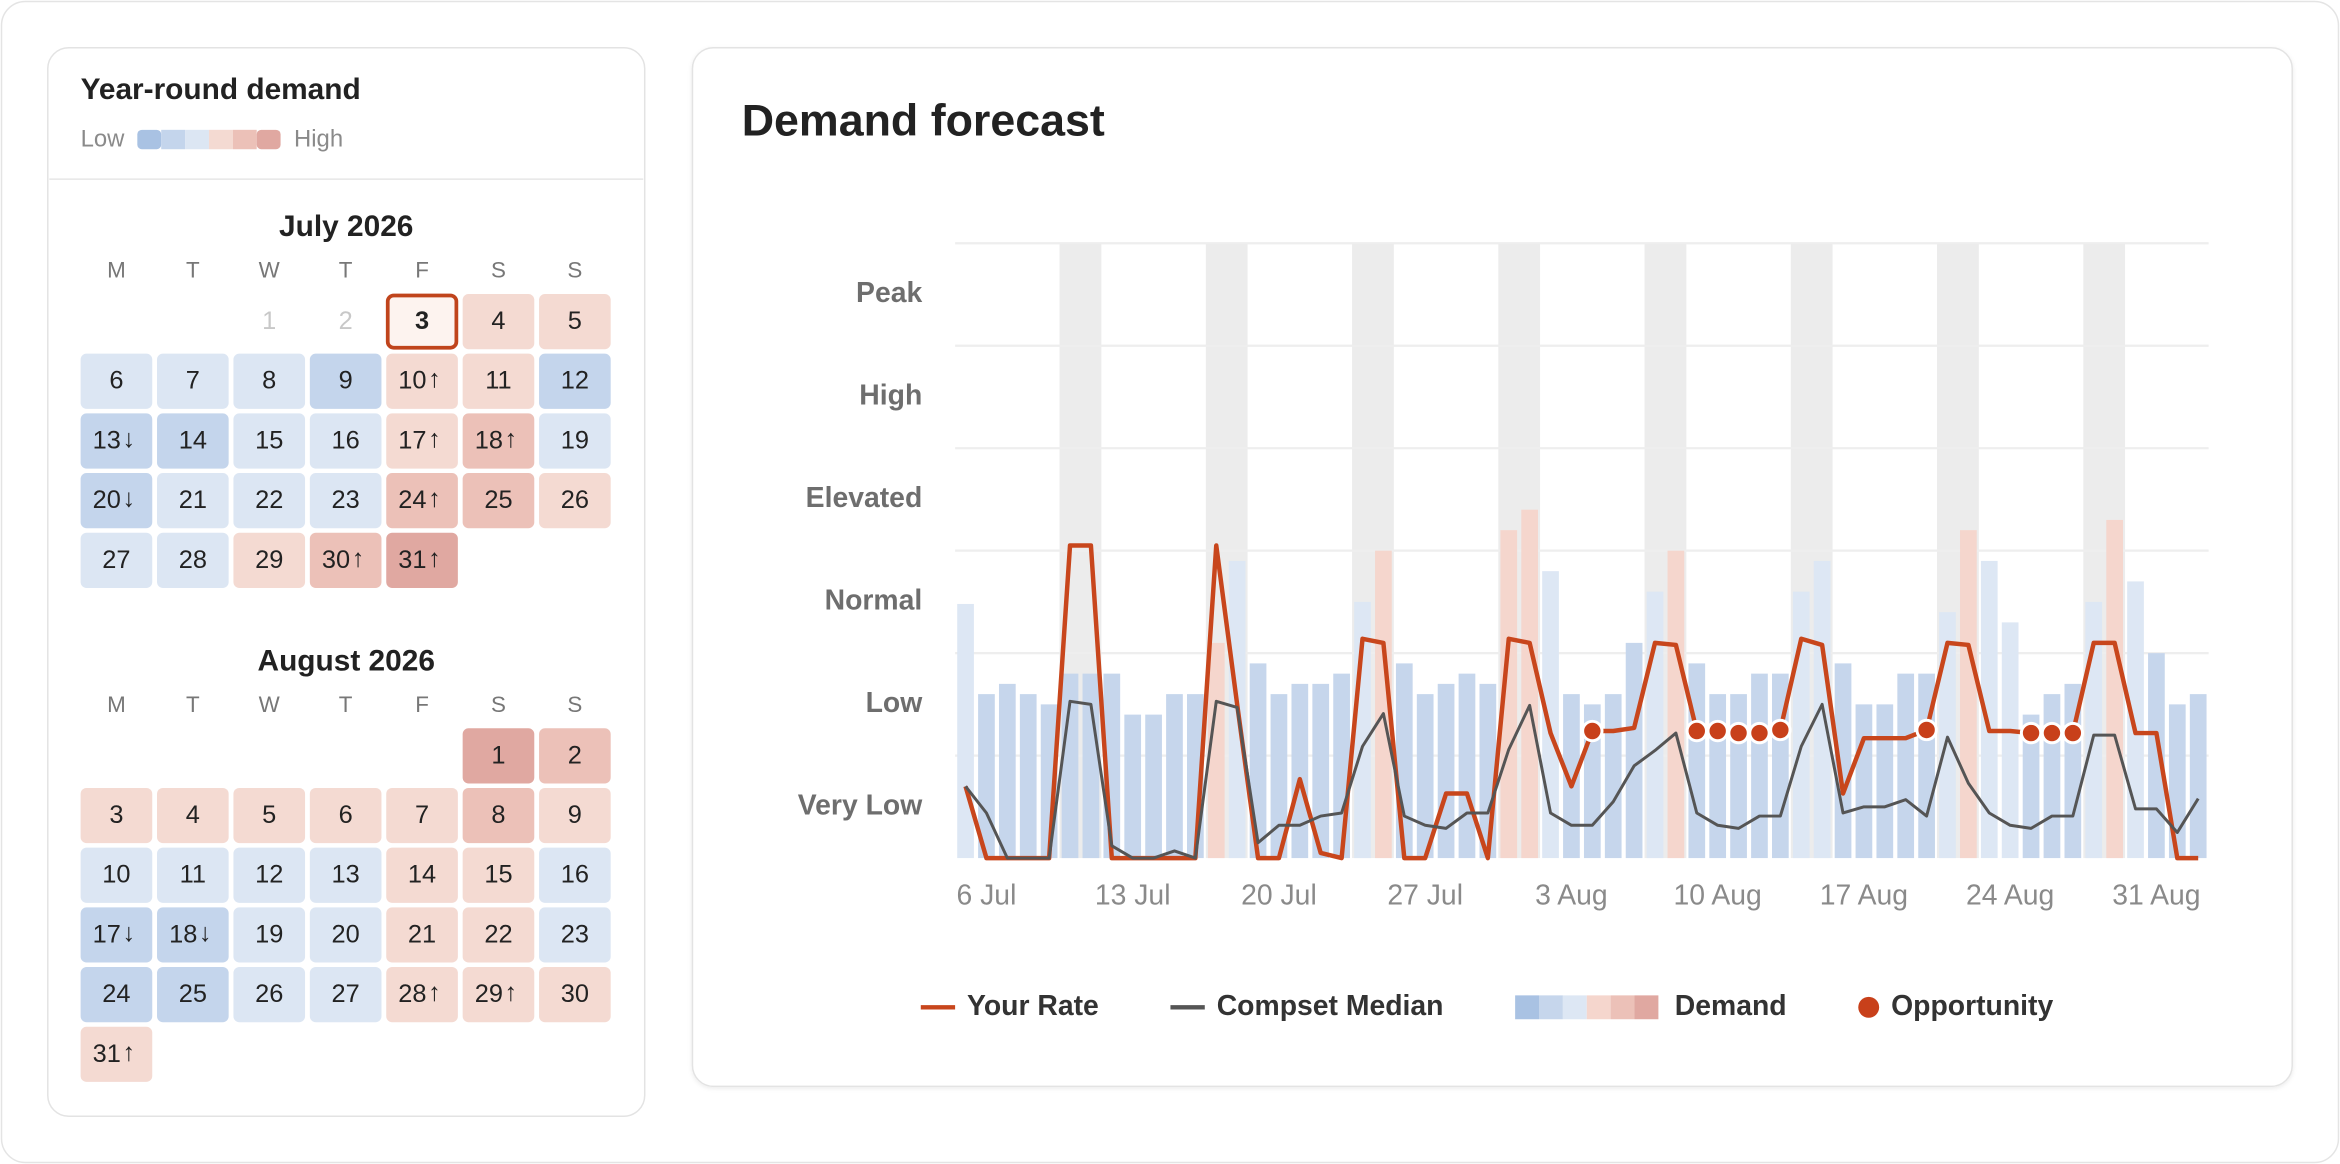 The height and width of the screenshot is (1164, 2340). Describe the element at coordinates (116, 560) in the screenshot. I see `day-number: 27` at that location.